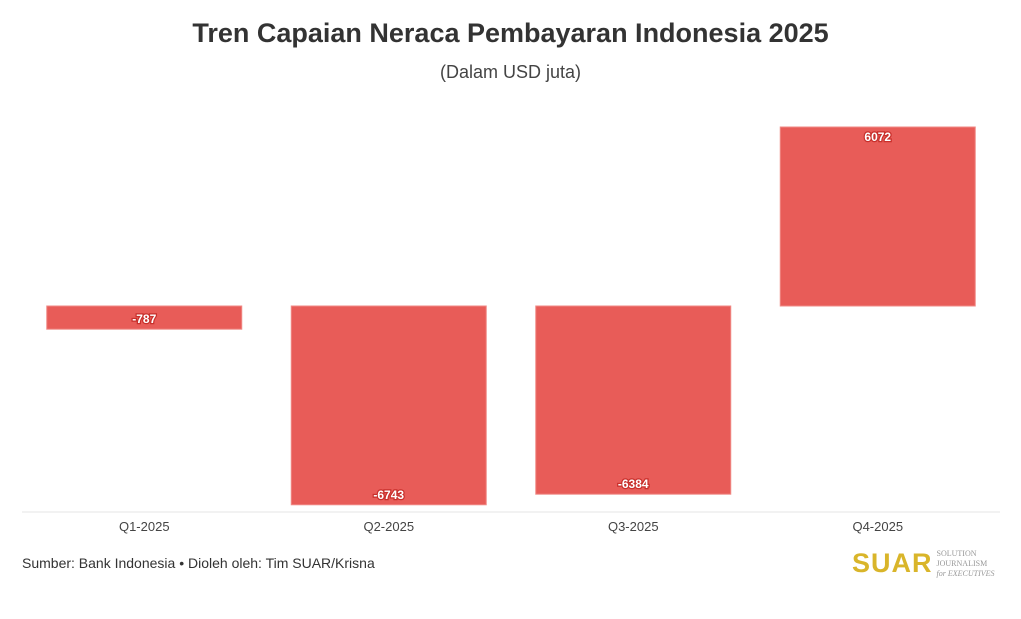 The width and height of the screenshot is (1021, 619). Describe the element at coordinates (962, 558) in the screenshot. I see `logo-tagline-1: SOLUTION JOURNALISM` at that location.